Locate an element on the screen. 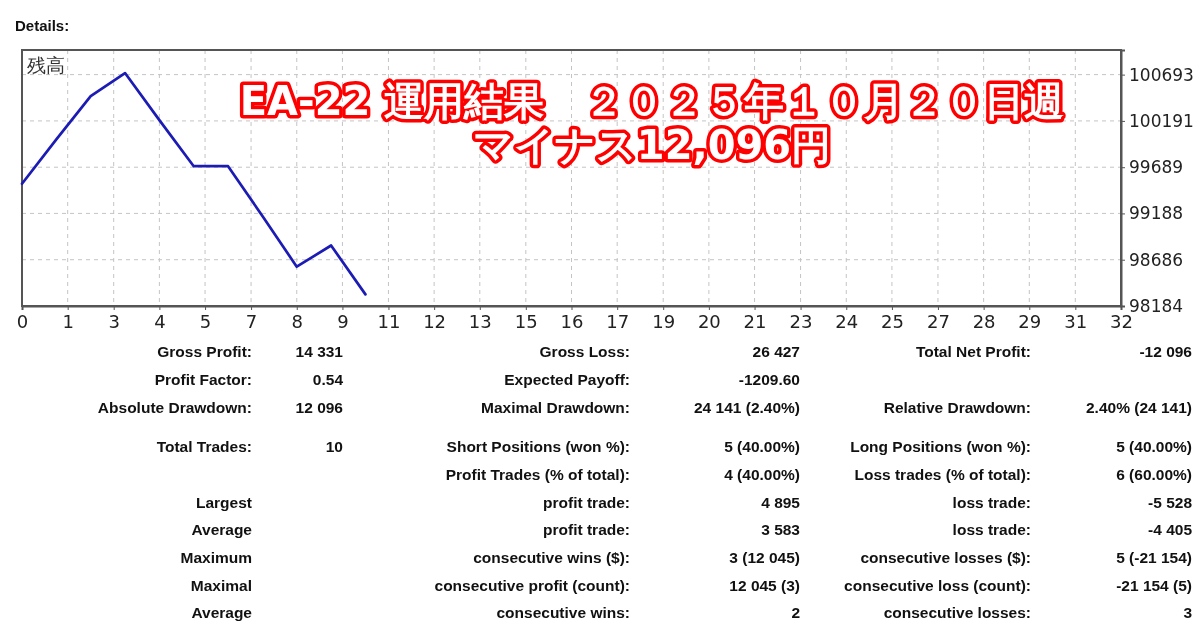  text: Maximal is located at coordinates (221, 585).